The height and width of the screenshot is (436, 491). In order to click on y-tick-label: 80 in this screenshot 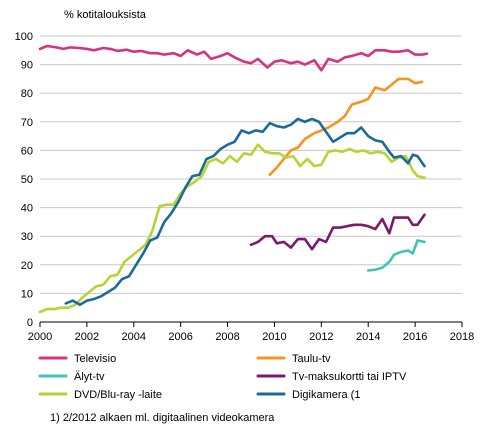, I will do `click(27, 94)`.